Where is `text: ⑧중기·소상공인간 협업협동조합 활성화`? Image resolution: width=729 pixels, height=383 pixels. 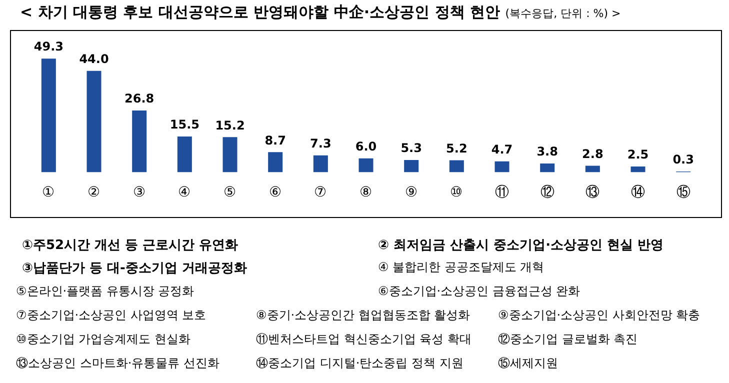 text: ⑧중기·소상공인간 협업협동조합 활성화 is located at coordinates (363, 315).